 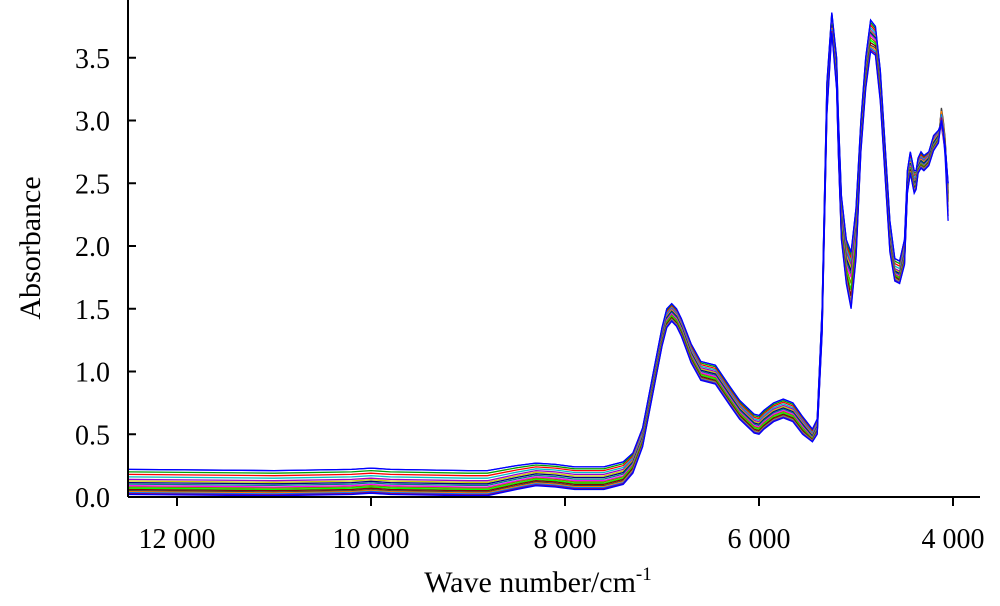 I want to click on x-tick-label: 10 000, so click(x=371, y=539).